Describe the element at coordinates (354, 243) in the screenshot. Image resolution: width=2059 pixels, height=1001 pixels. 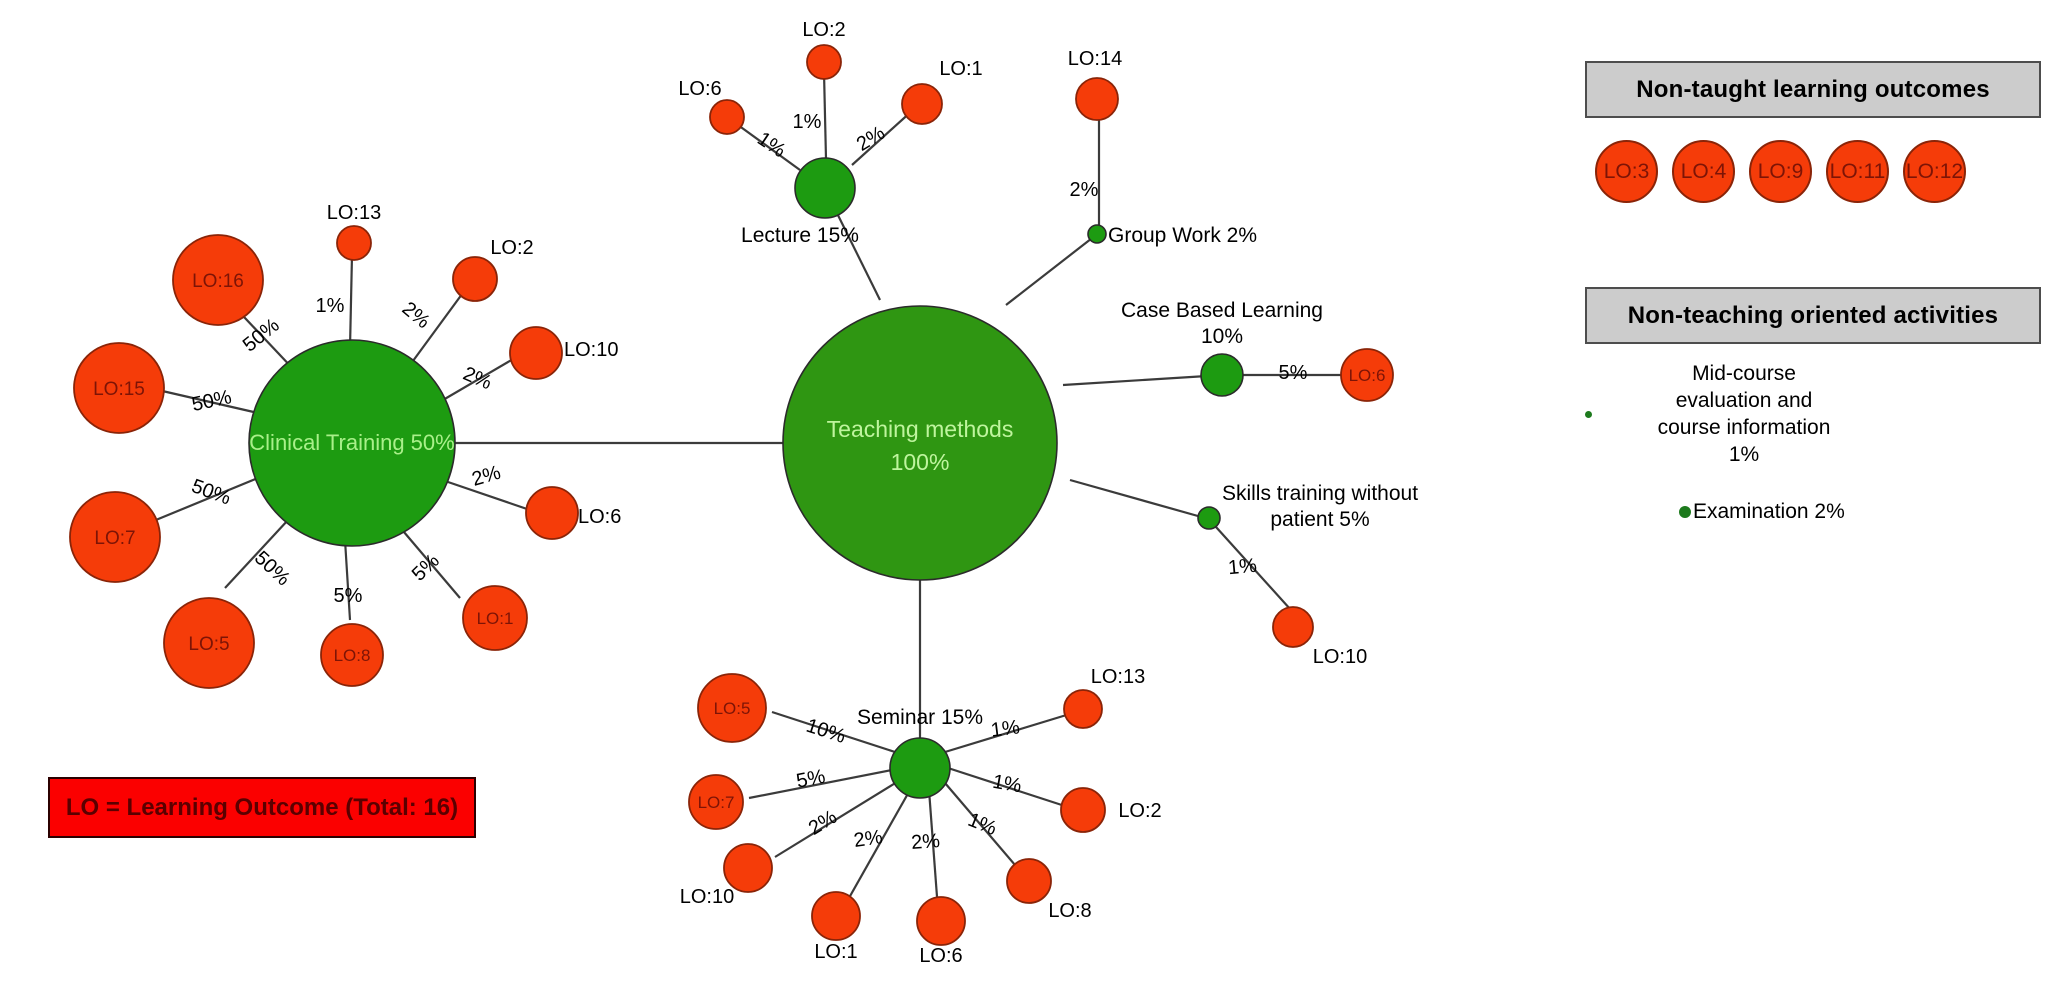
I see `node-clinical-lo13` at that location.